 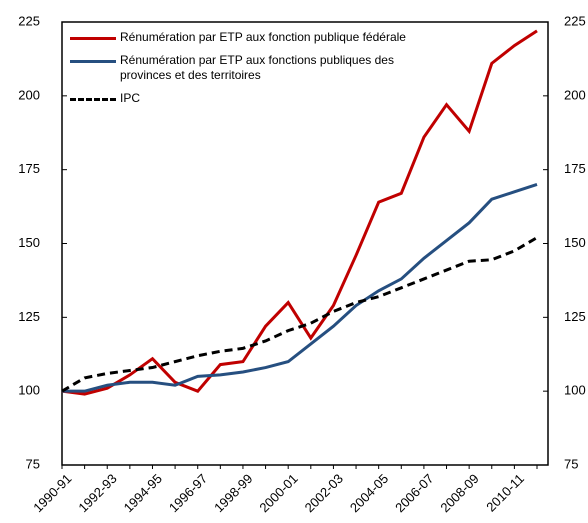 What do you see at coordinates (505, 493) in the screenshot?
I see `x-tick-label: 2010-11` at bounding box center [505, 493].